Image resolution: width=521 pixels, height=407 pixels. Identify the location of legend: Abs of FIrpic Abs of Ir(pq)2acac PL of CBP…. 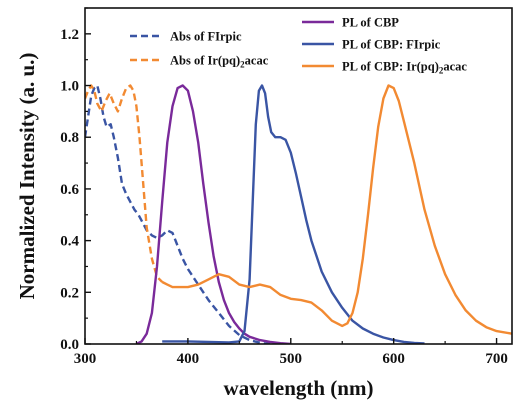
(298, 46).